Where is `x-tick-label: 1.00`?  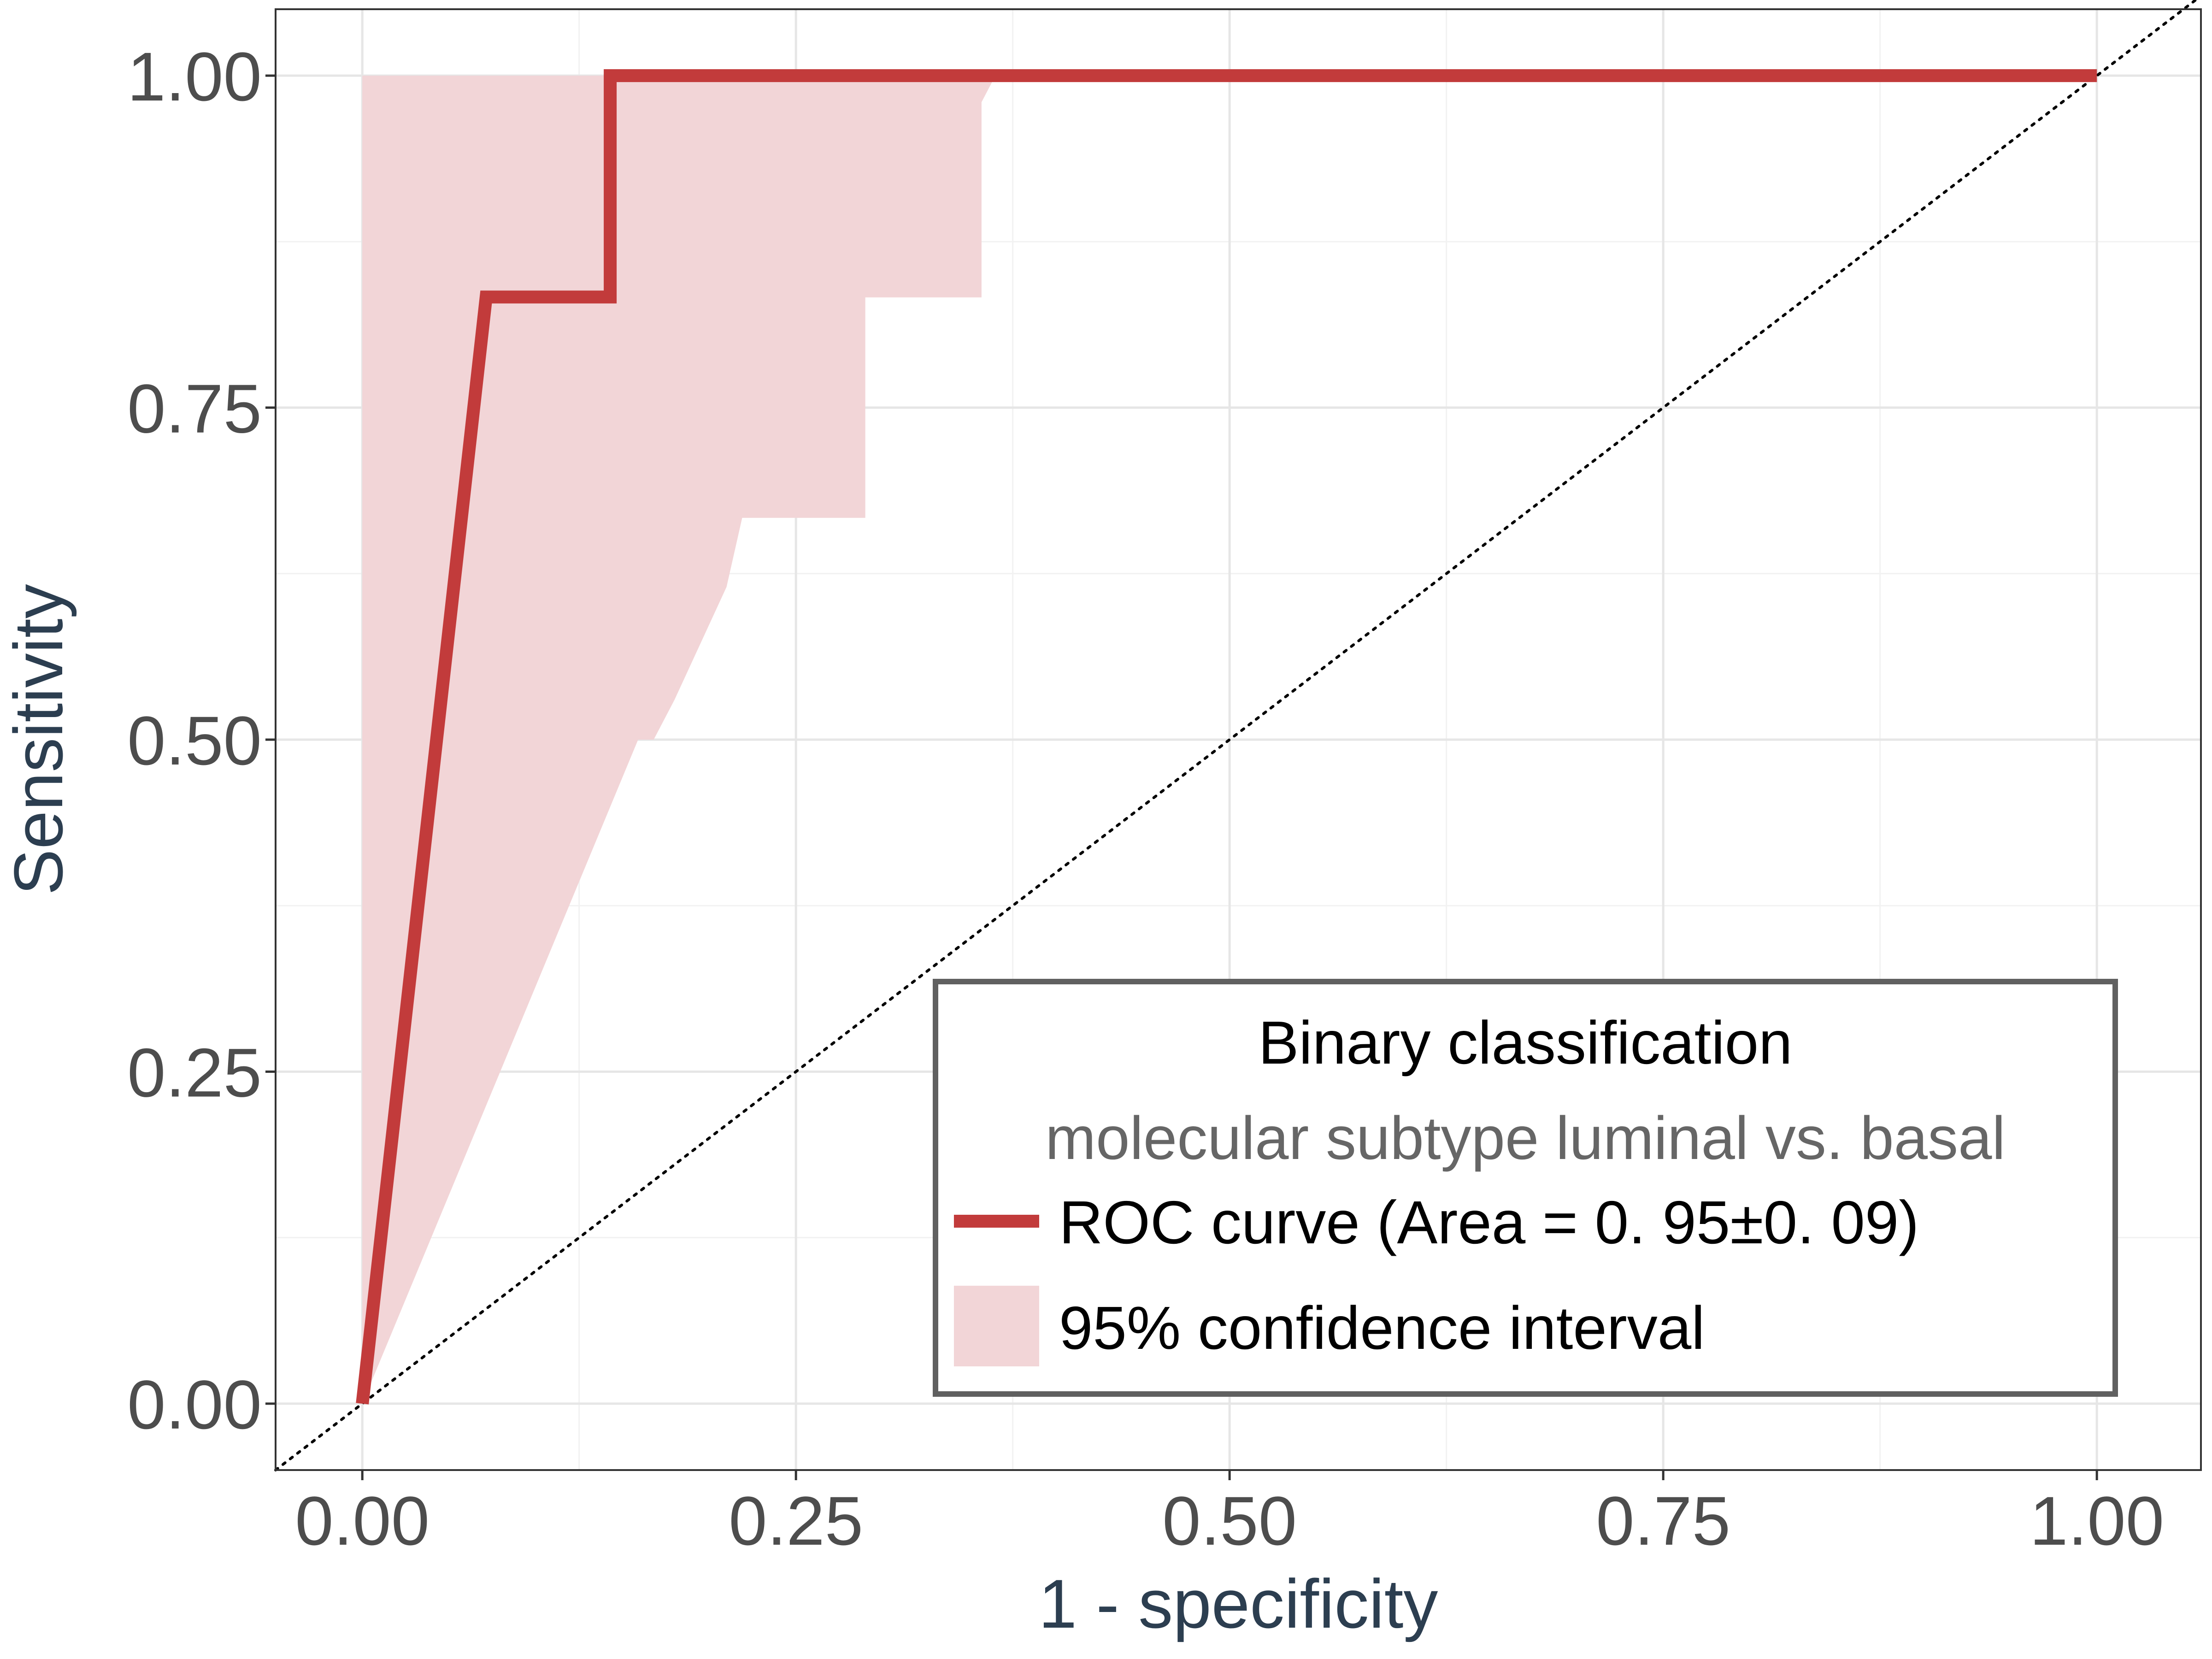 x-tick-label: 1.00 is located at coordinates (2097, 1520).